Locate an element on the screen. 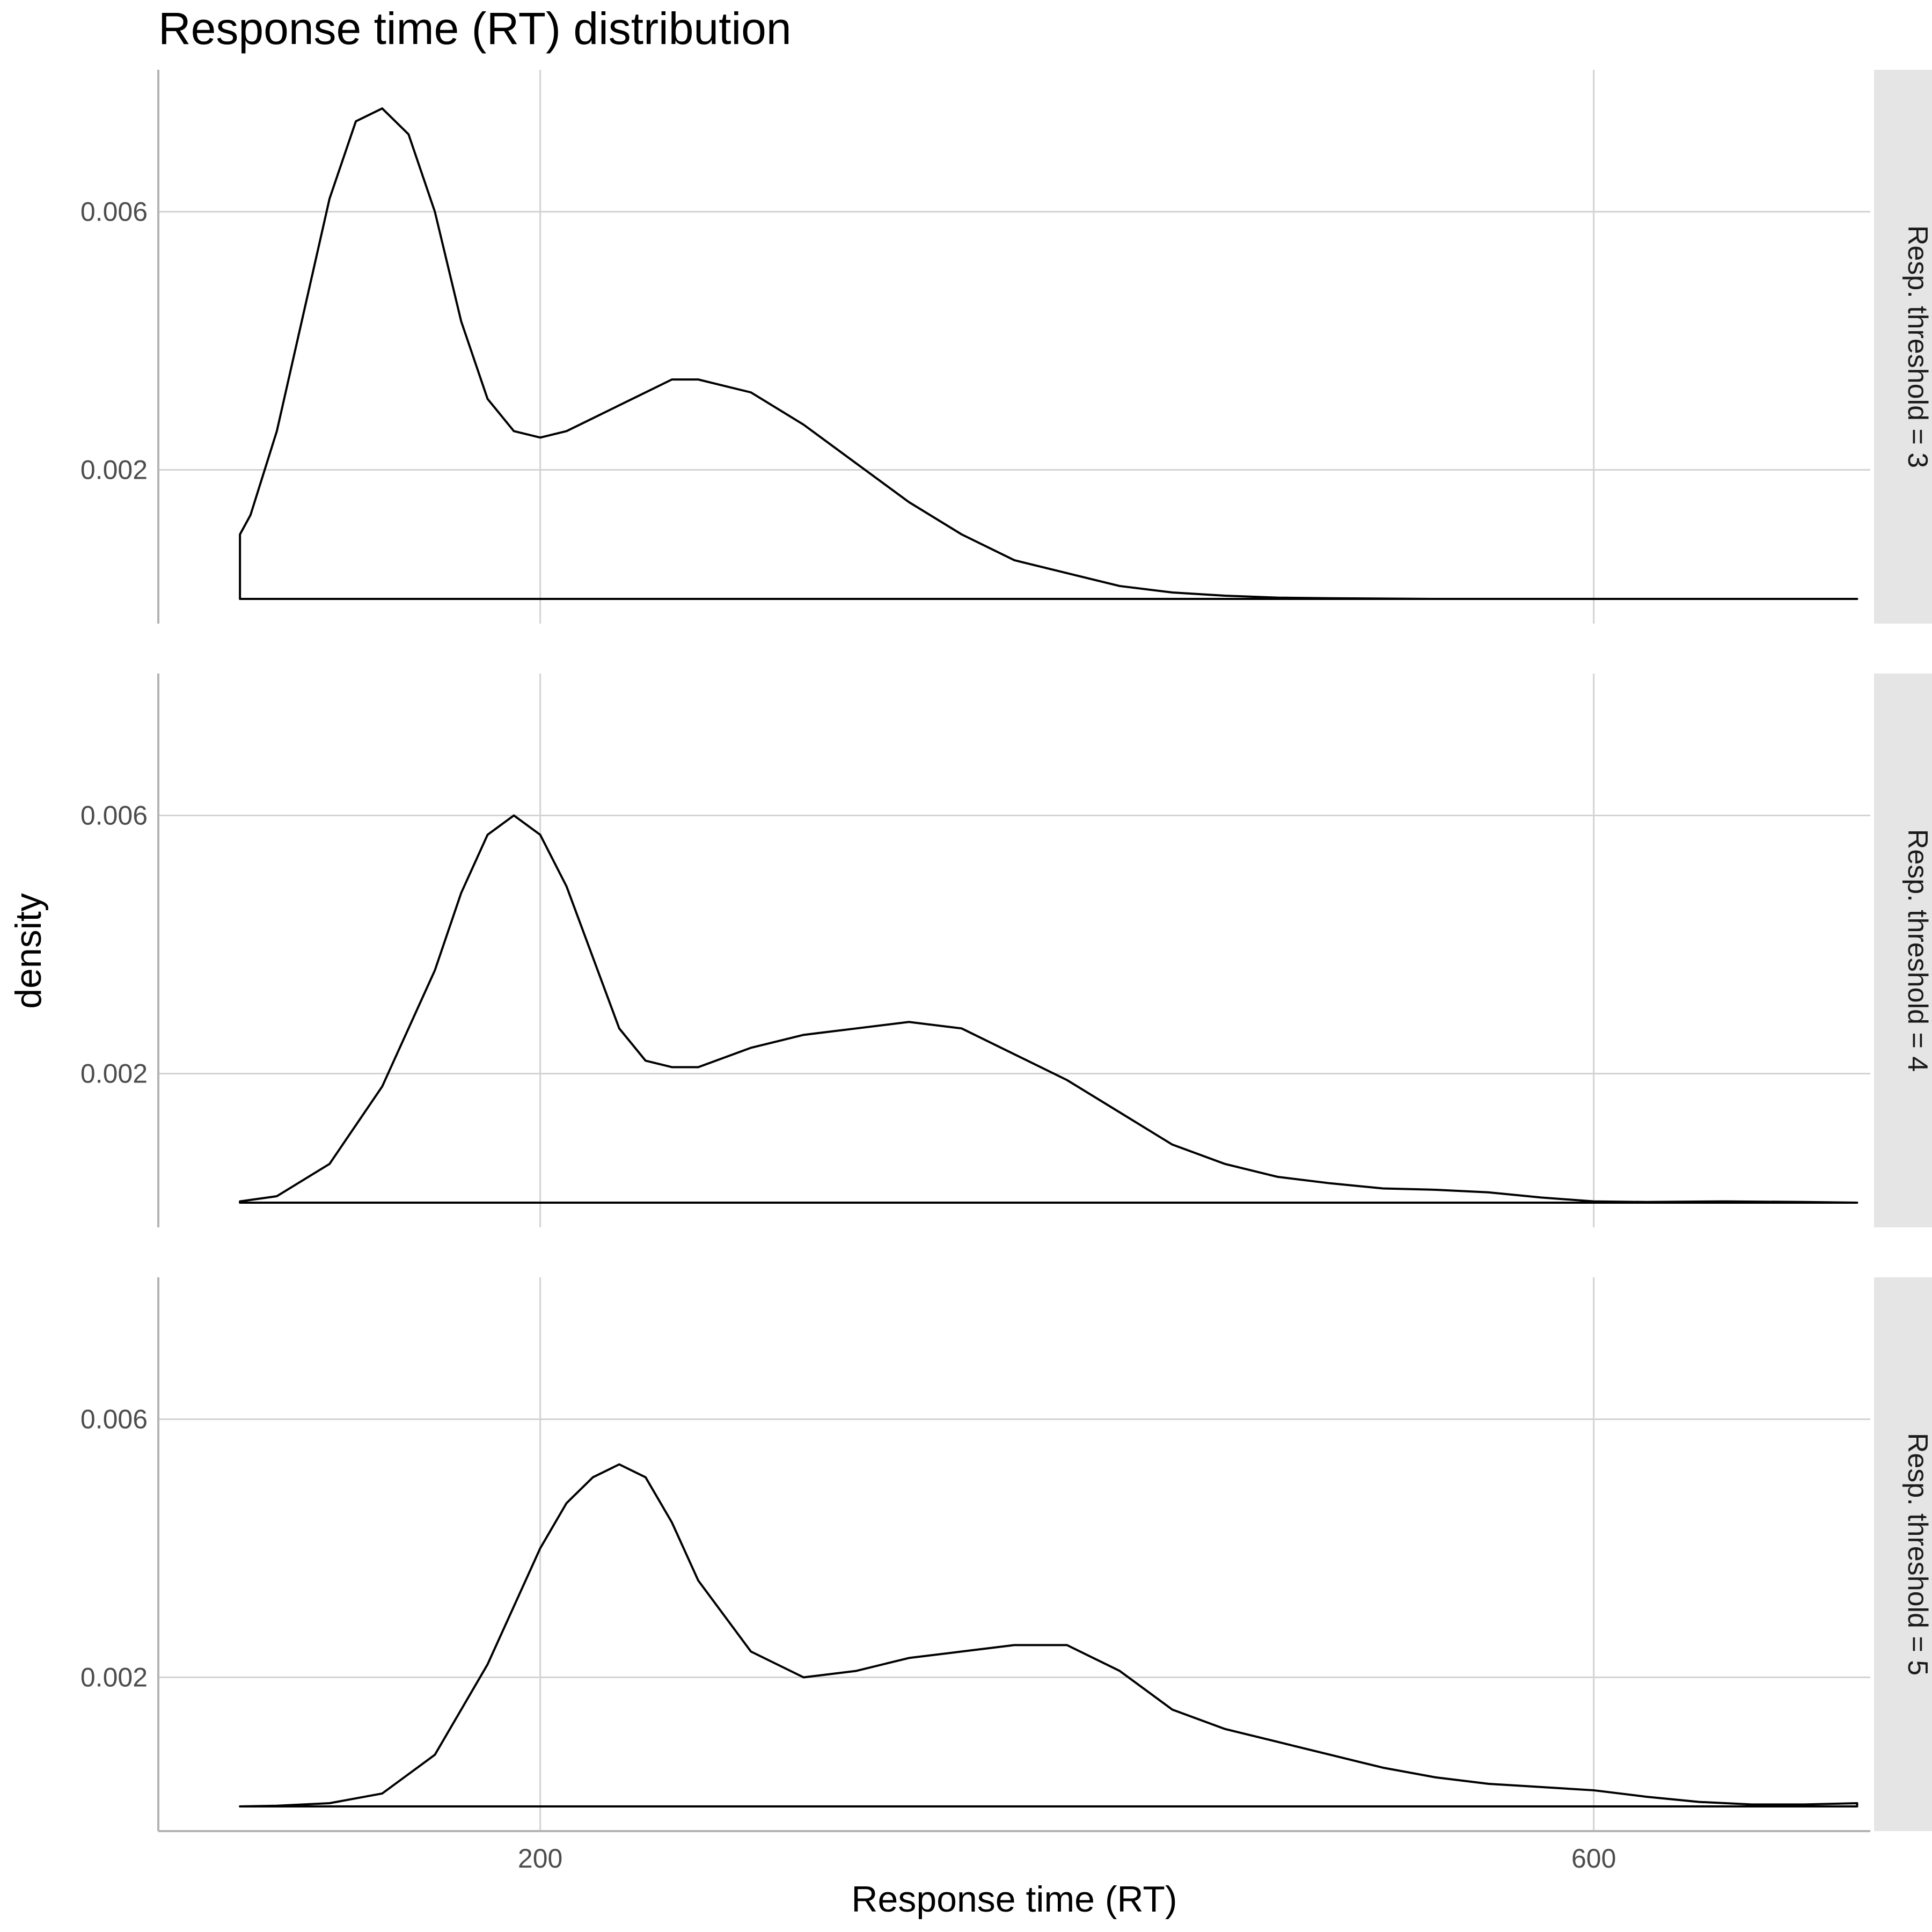  facet-strip-label: Resp. threshold = 4 is located at coordinates (1917, 950).